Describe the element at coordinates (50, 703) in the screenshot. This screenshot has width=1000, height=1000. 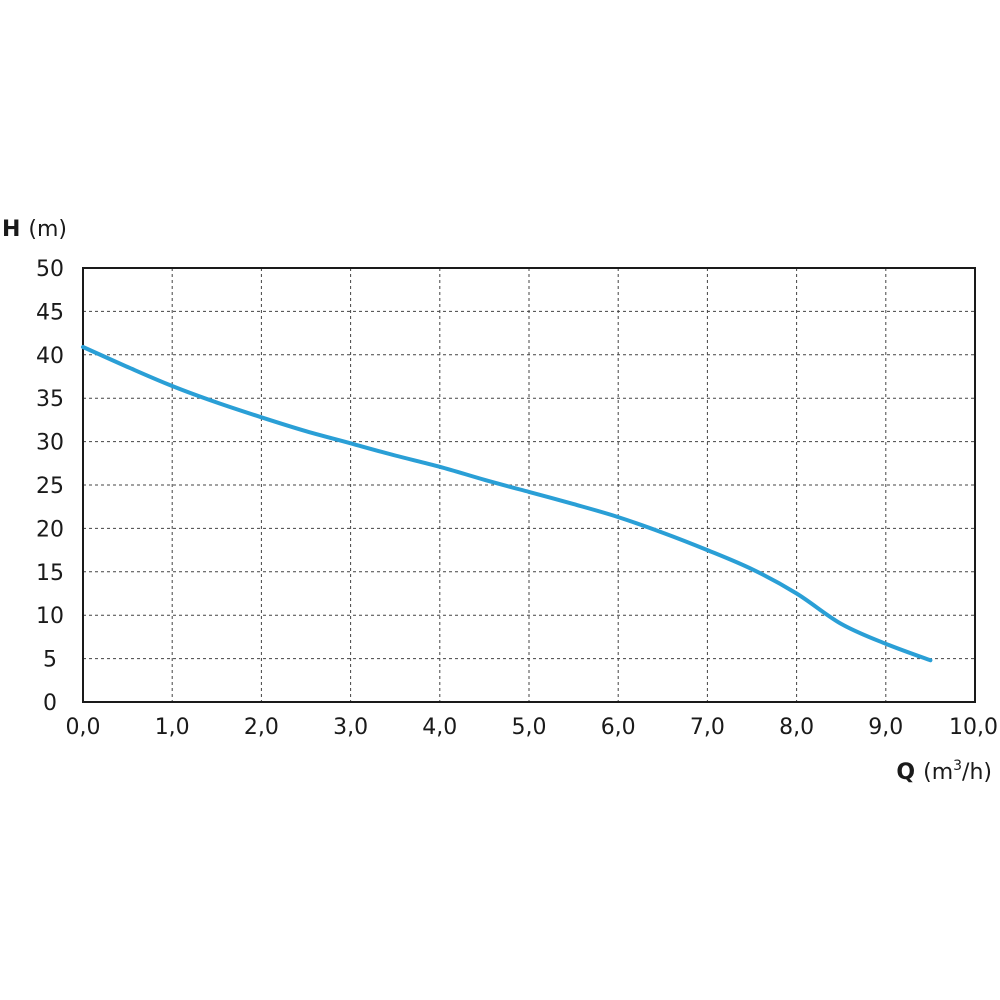
I see `y-tick-label: 0` at that location.